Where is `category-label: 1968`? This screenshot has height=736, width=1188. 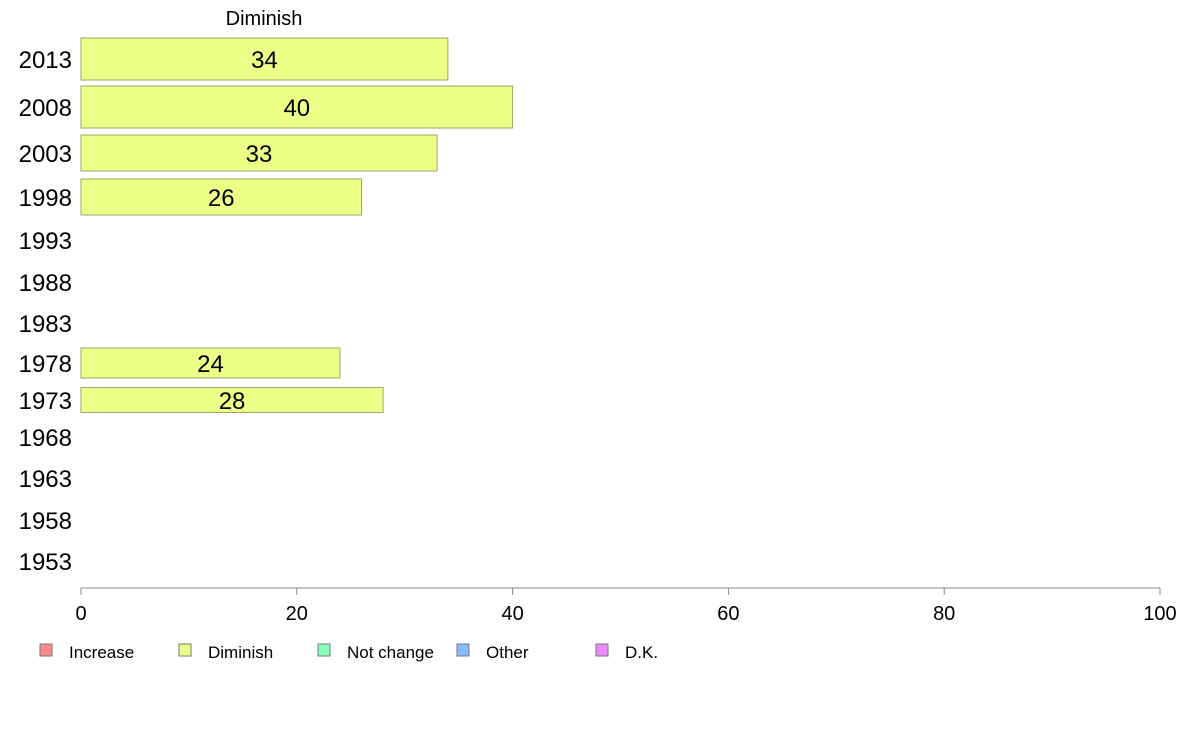 category-label: 1968 is located at coordinates (45, 438).